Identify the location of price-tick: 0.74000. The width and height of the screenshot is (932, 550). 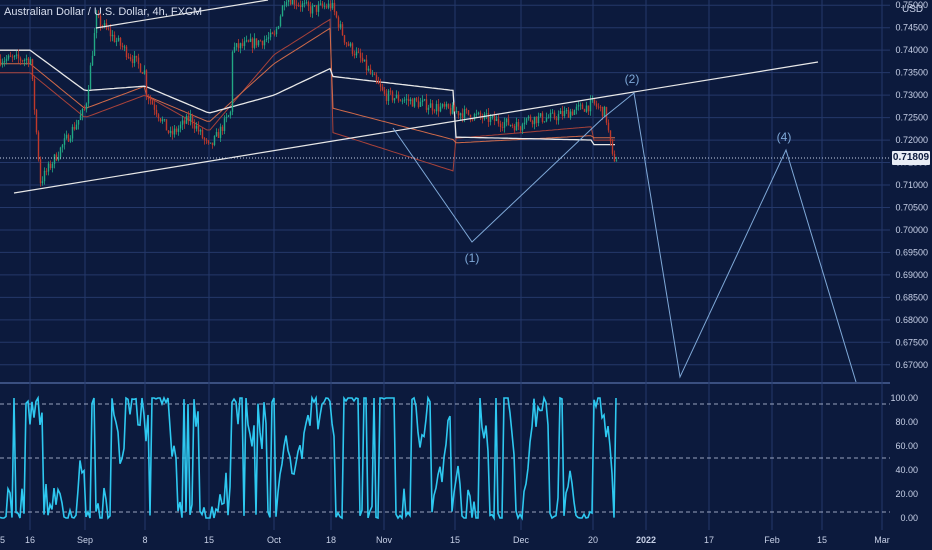
(911, 50).